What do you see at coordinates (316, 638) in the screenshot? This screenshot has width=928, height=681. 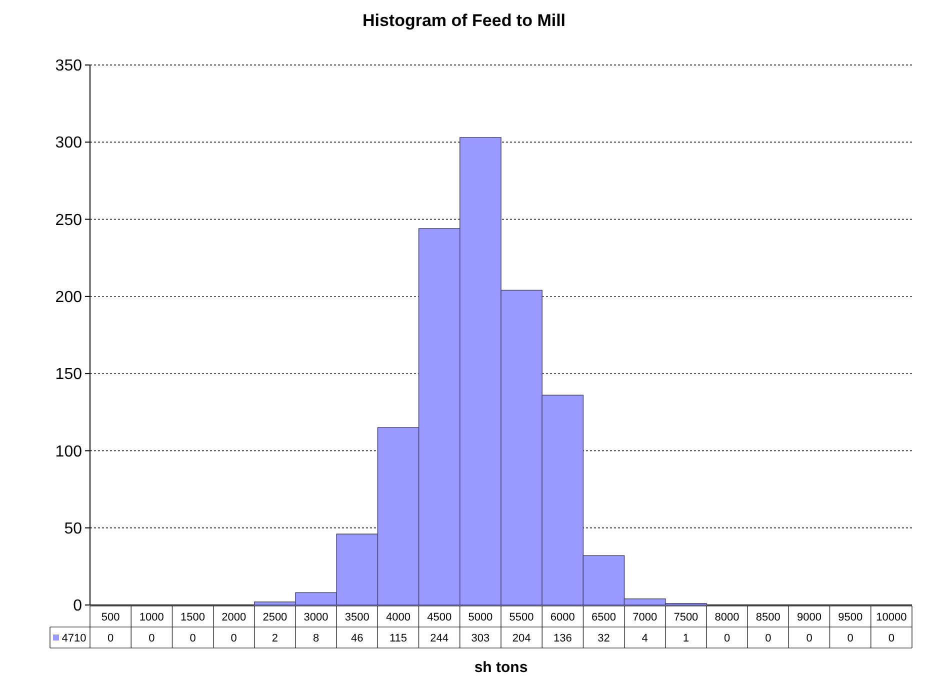 I see `data-label: 8` at bounding box center [316, 638].